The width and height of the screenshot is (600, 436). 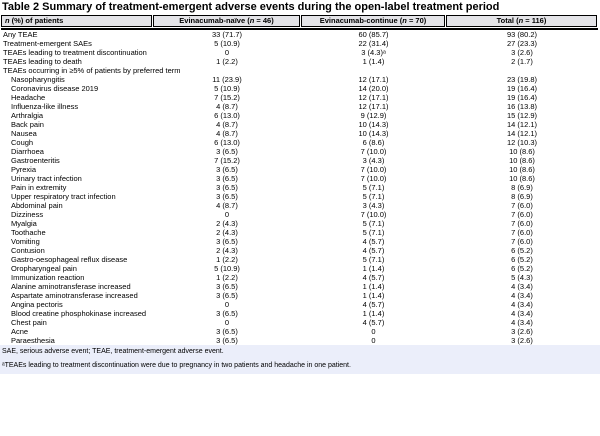 What do you see at coordinates (39, 187) in the screenshot?
I see `row-label: Pain in extremity` at bounding box center [39, 187].